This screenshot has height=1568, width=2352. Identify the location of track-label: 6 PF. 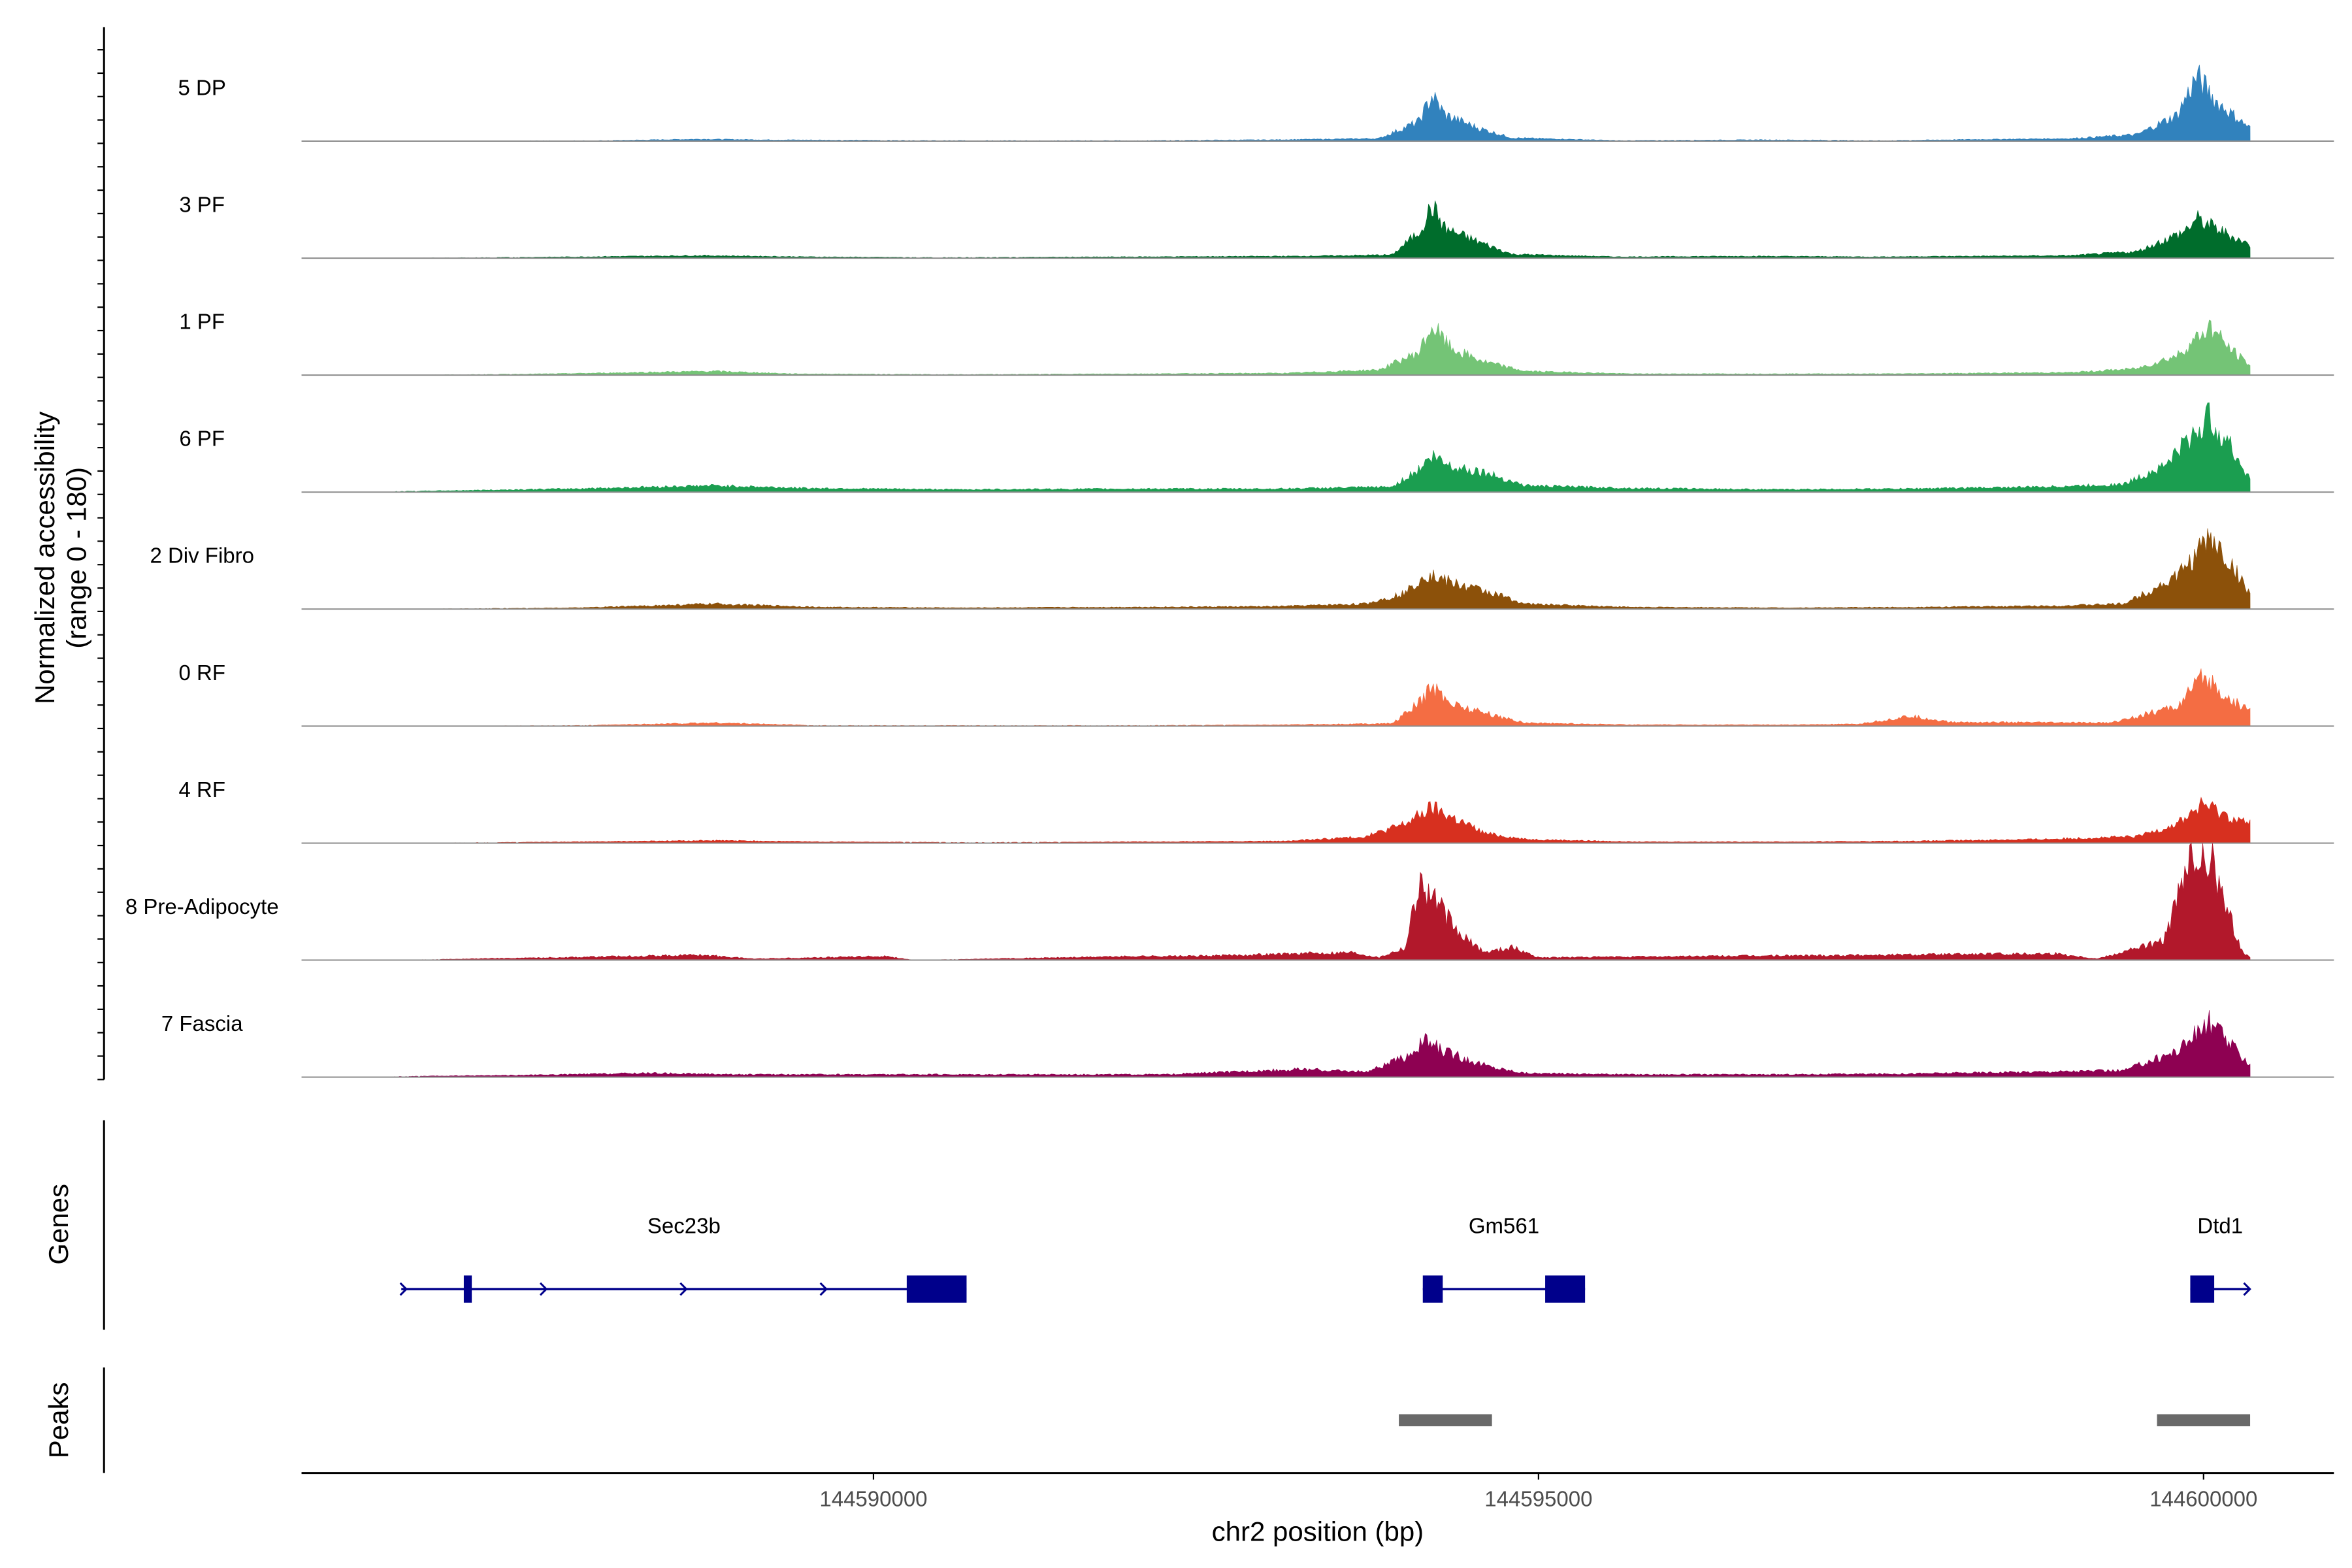
(202, 439).